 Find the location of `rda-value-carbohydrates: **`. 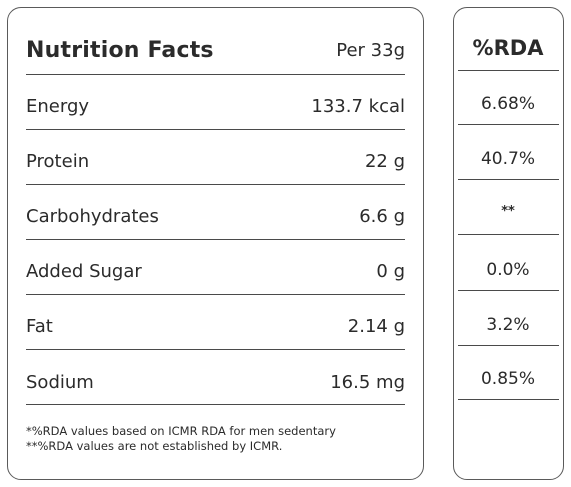

rda-value-carbohydrates: ** is located at coordinates (508, 211).